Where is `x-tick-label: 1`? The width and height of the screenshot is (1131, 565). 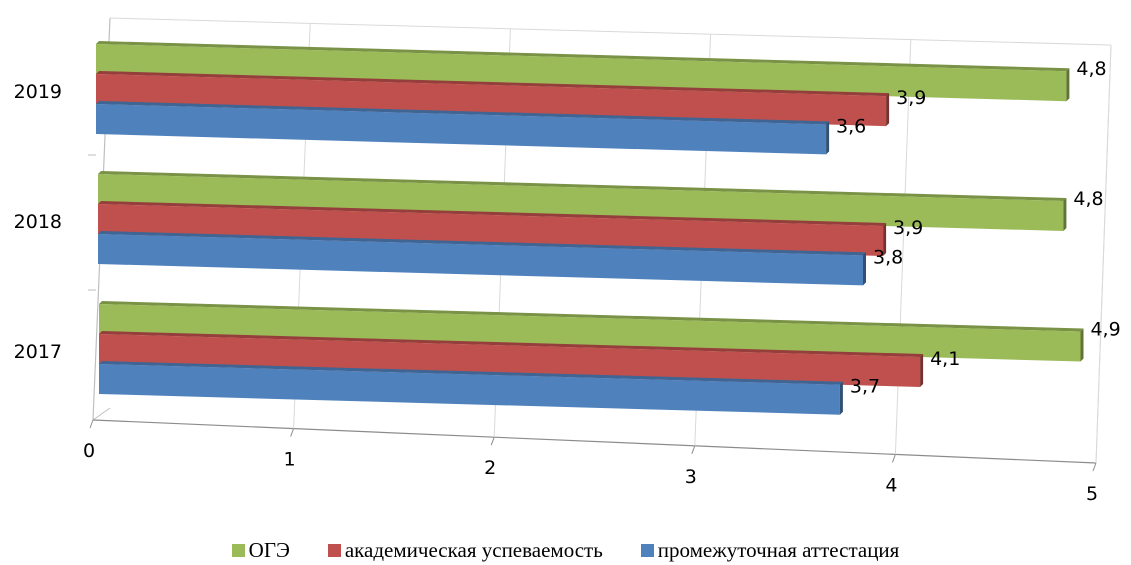
x-tick-label: 1 is located at coordinates (290, 460).